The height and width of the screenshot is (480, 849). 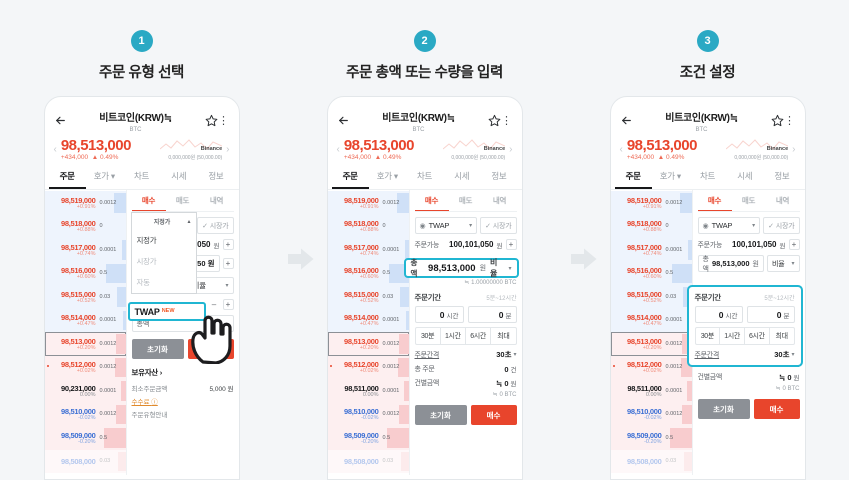 I want to click on quick-6h: 6시간, so click(x=479, y=336).